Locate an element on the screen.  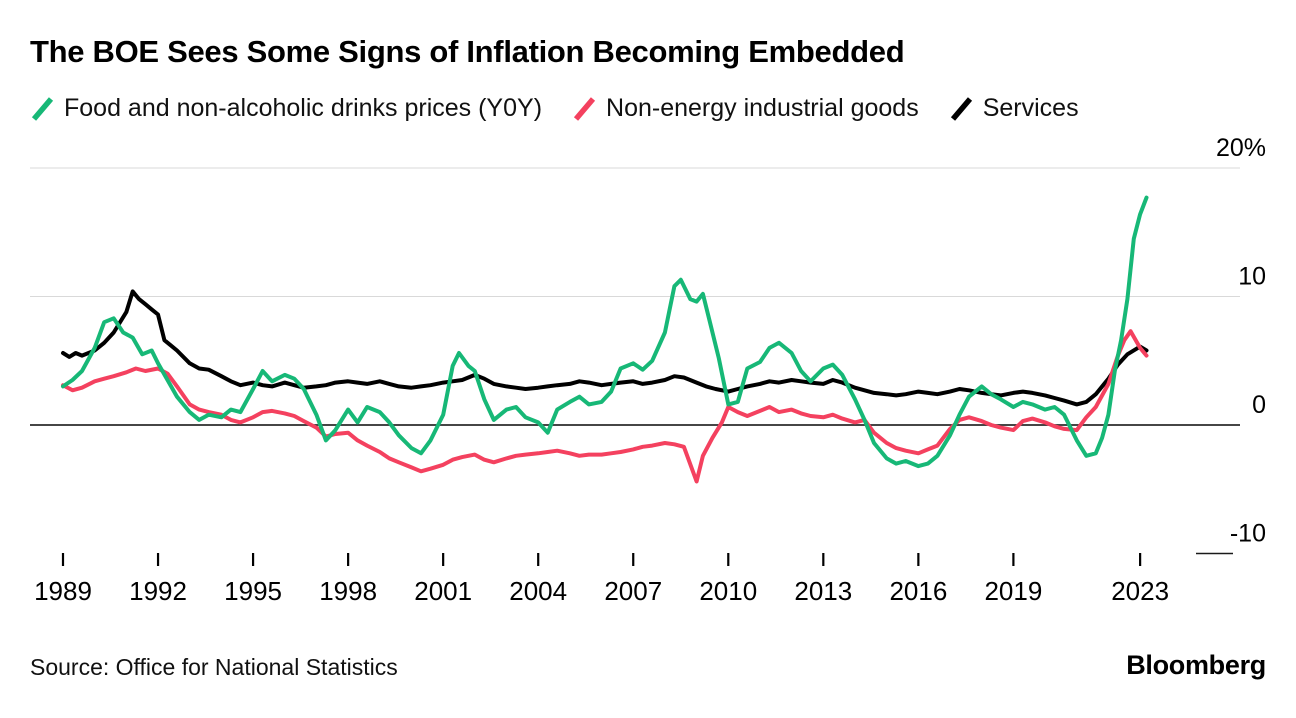
legend-item-1: Non-energy industrial goods is located at coordinates (745, 108).